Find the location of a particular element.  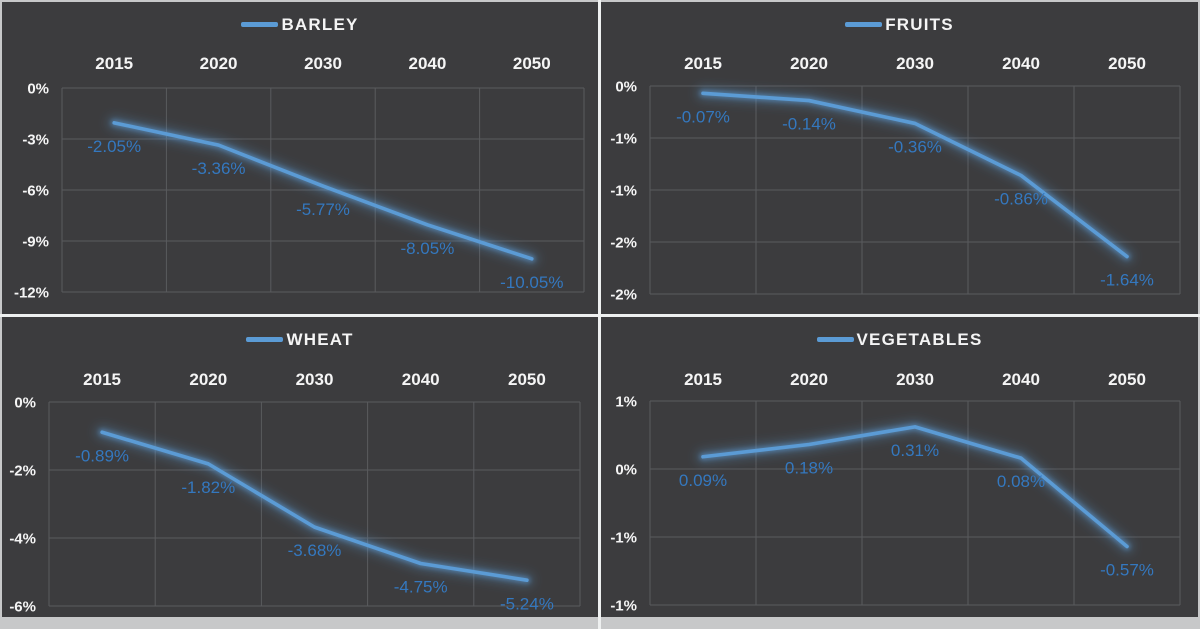

data-labels: -0.89% -1.82% -3.68% -4.75% -5.24% is located at coordinates (314, 529).